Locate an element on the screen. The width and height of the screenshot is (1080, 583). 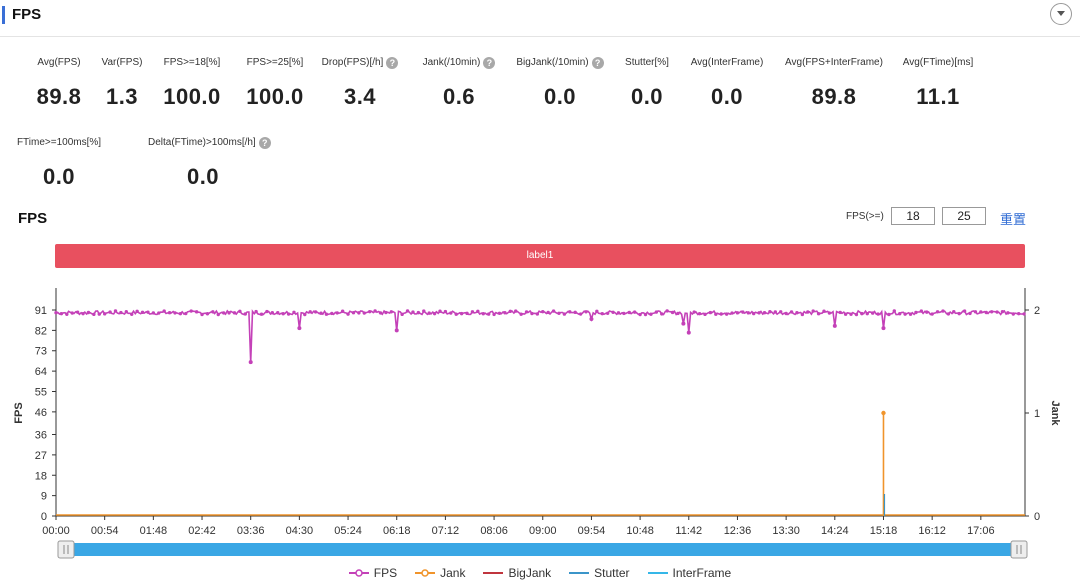
metric-label: Avg(FTime)[ms] is located at coordinates (938, 62).